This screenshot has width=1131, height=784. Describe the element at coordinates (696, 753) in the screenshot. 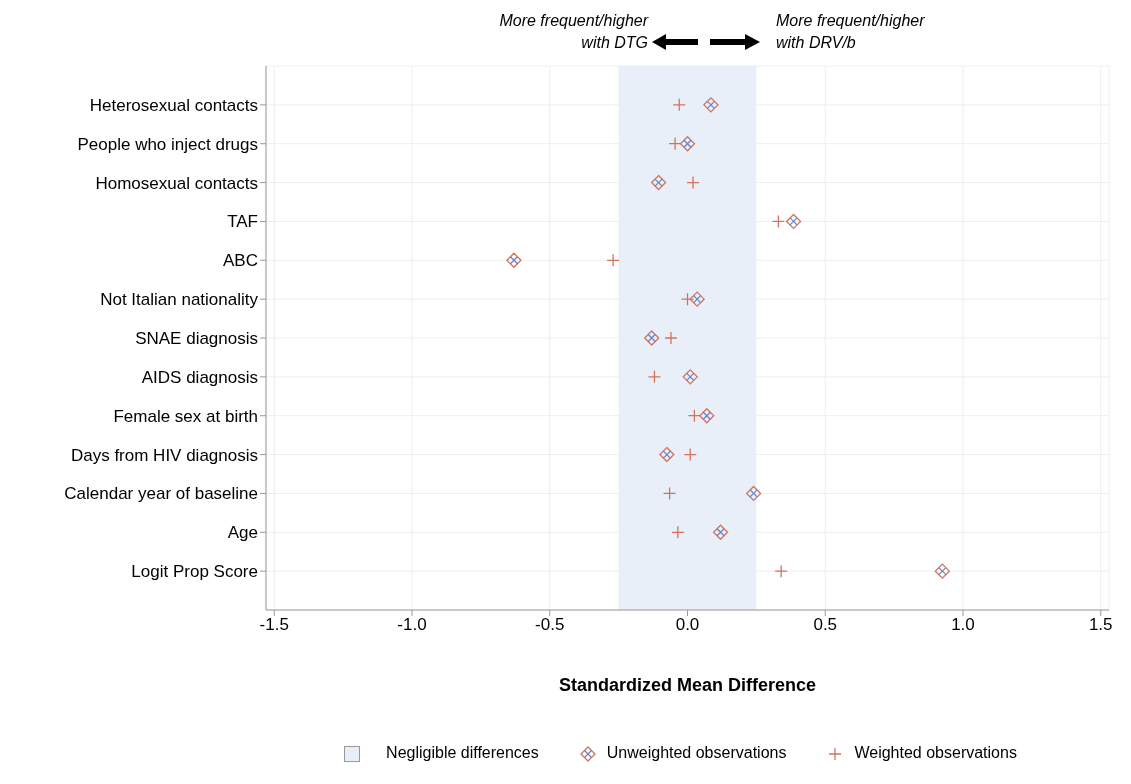

I see `legend-label: Unweighted observations` at that location.